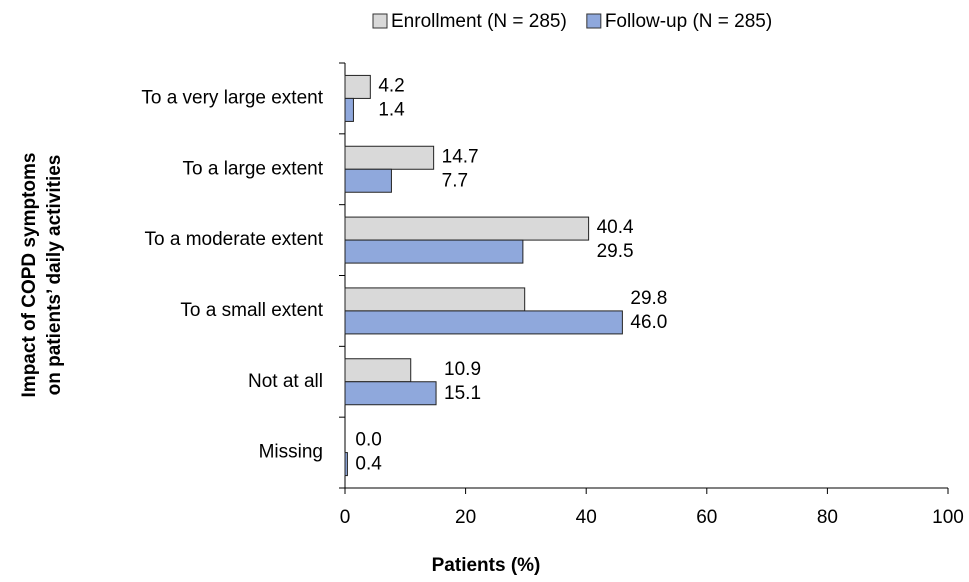 The height and width of the screenshot is (582, 969). I want to click on value-label: 4.2, so click(391, 85).